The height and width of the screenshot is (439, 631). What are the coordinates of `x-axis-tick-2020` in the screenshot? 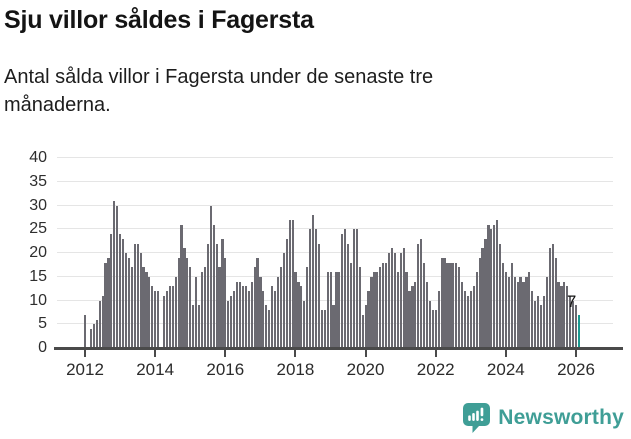 It's located at (365, 353).